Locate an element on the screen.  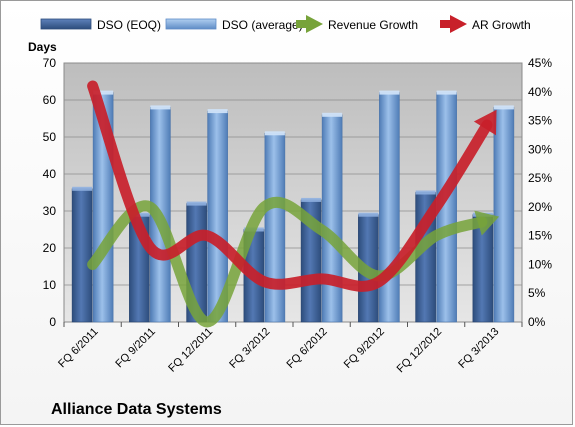
y-tick-label-left: 0 is located at coordinates (52, 322).